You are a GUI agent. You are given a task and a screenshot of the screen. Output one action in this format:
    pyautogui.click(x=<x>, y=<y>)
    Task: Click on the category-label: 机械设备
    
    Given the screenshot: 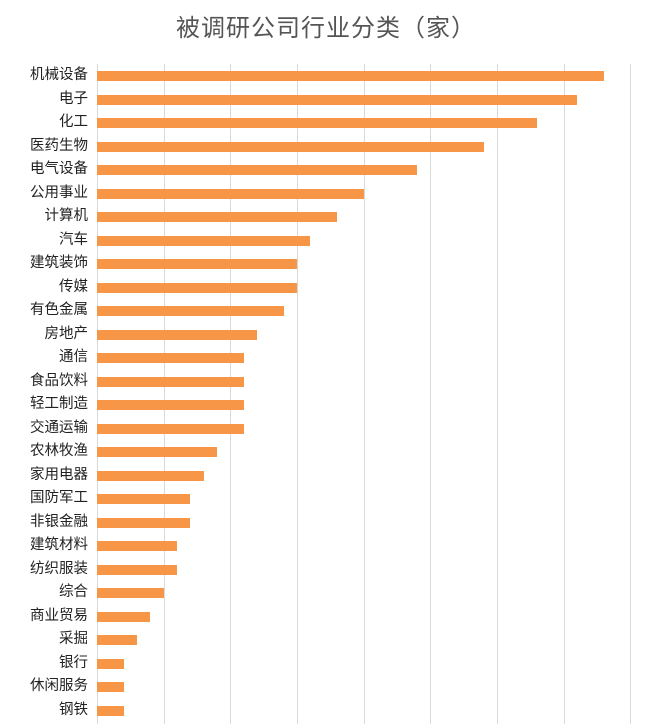 What is the action you would take?
    pyautogui.click(x=59, y=75)
    